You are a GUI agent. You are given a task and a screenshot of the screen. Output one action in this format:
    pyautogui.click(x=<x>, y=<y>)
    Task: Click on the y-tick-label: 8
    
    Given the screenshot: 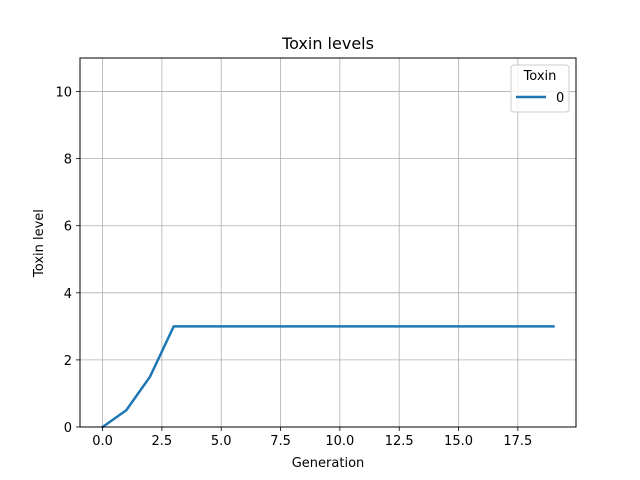 What is the action you would take?
    pyautogui.click(x=68, y=160)
    